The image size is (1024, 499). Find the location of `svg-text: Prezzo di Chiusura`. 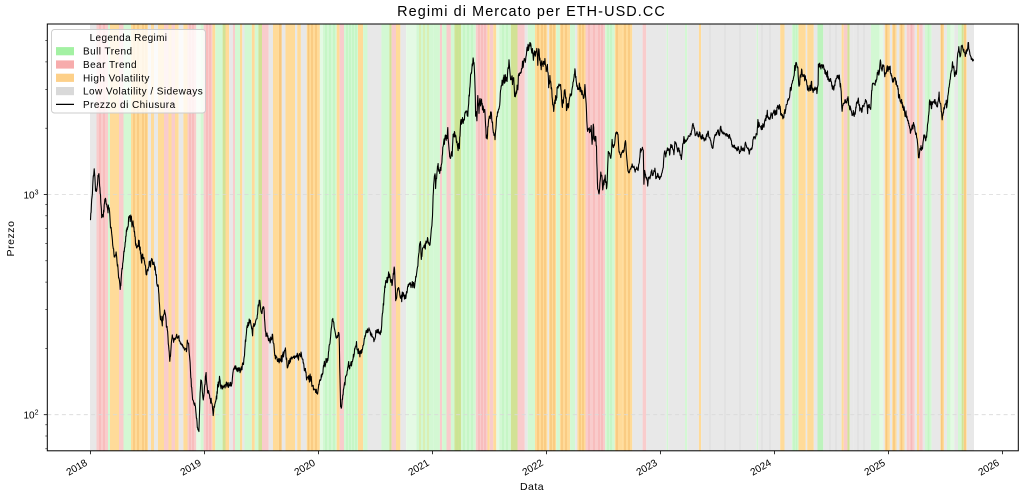

svg-text: Prezzo di Chiusura is located at coordinates (129, 105).